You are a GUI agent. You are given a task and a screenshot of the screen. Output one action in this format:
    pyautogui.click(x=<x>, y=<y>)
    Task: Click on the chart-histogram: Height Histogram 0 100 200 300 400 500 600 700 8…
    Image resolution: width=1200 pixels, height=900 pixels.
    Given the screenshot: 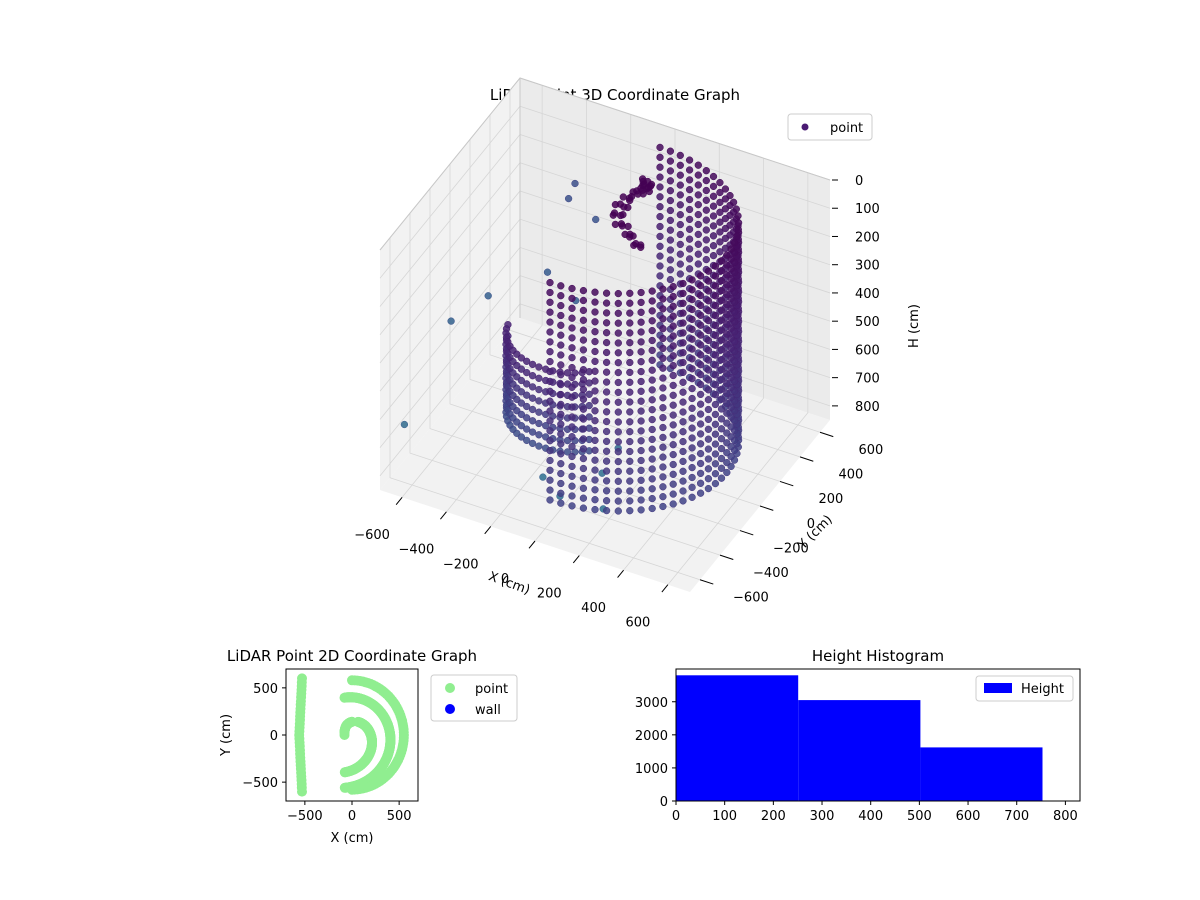 What is the action you would take?
    pyautogui.click(x=858, y=735)
    